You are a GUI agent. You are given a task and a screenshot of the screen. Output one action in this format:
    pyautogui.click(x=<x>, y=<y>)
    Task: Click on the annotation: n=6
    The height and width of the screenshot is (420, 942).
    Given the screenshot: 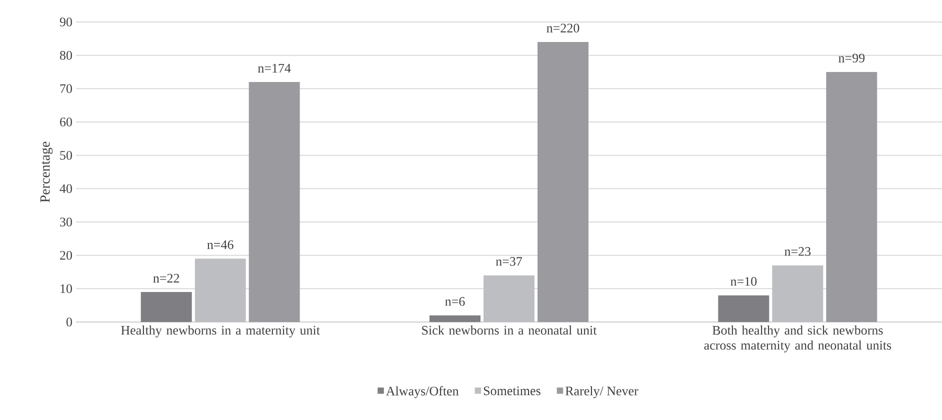 What is the action you would take?
    pyautogui.click(x=455, y=301)
    